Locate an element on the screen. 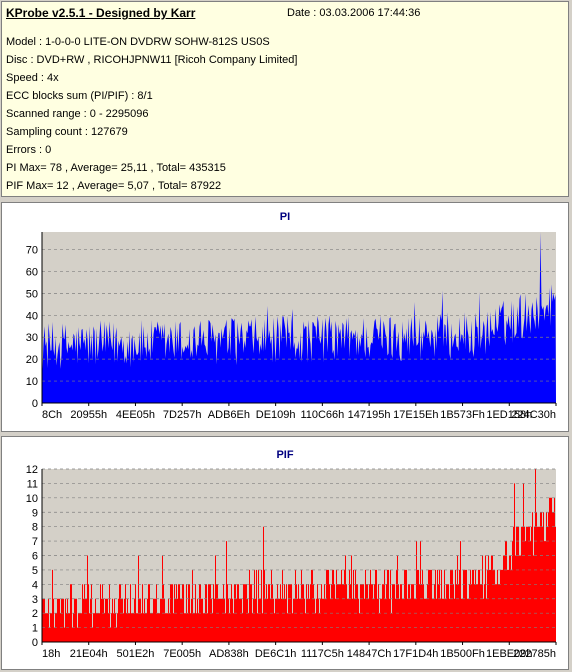  info-speed: Speed : 4x is located at coordinates (32, 78).